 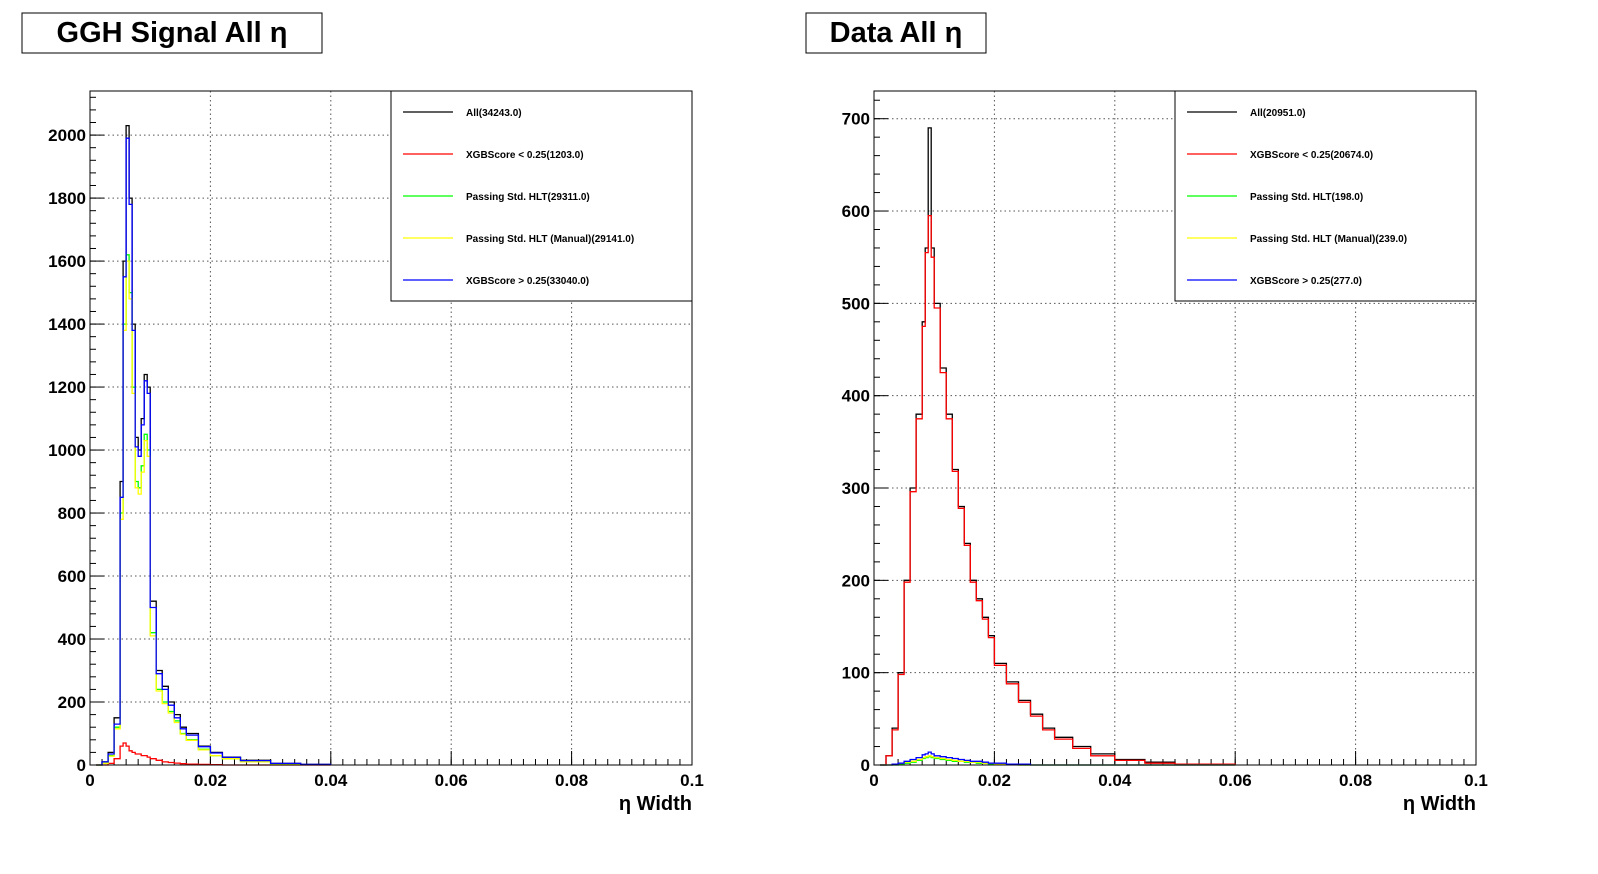 What do you see at coordinates (67, 261) in the screenshot?
I see `y-tick-label: 1600` at bounding box center [67, 261].